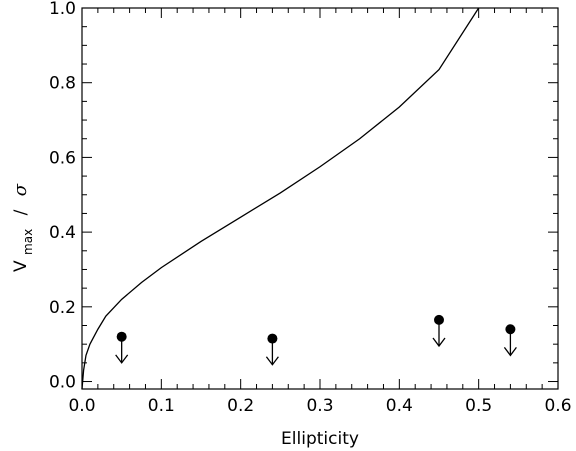 The height and width of the screenshot is (451, 576). Describe the element at coordinates (62, 9) in the screenshot. I see `y-tick-label: 1.0` at that location.